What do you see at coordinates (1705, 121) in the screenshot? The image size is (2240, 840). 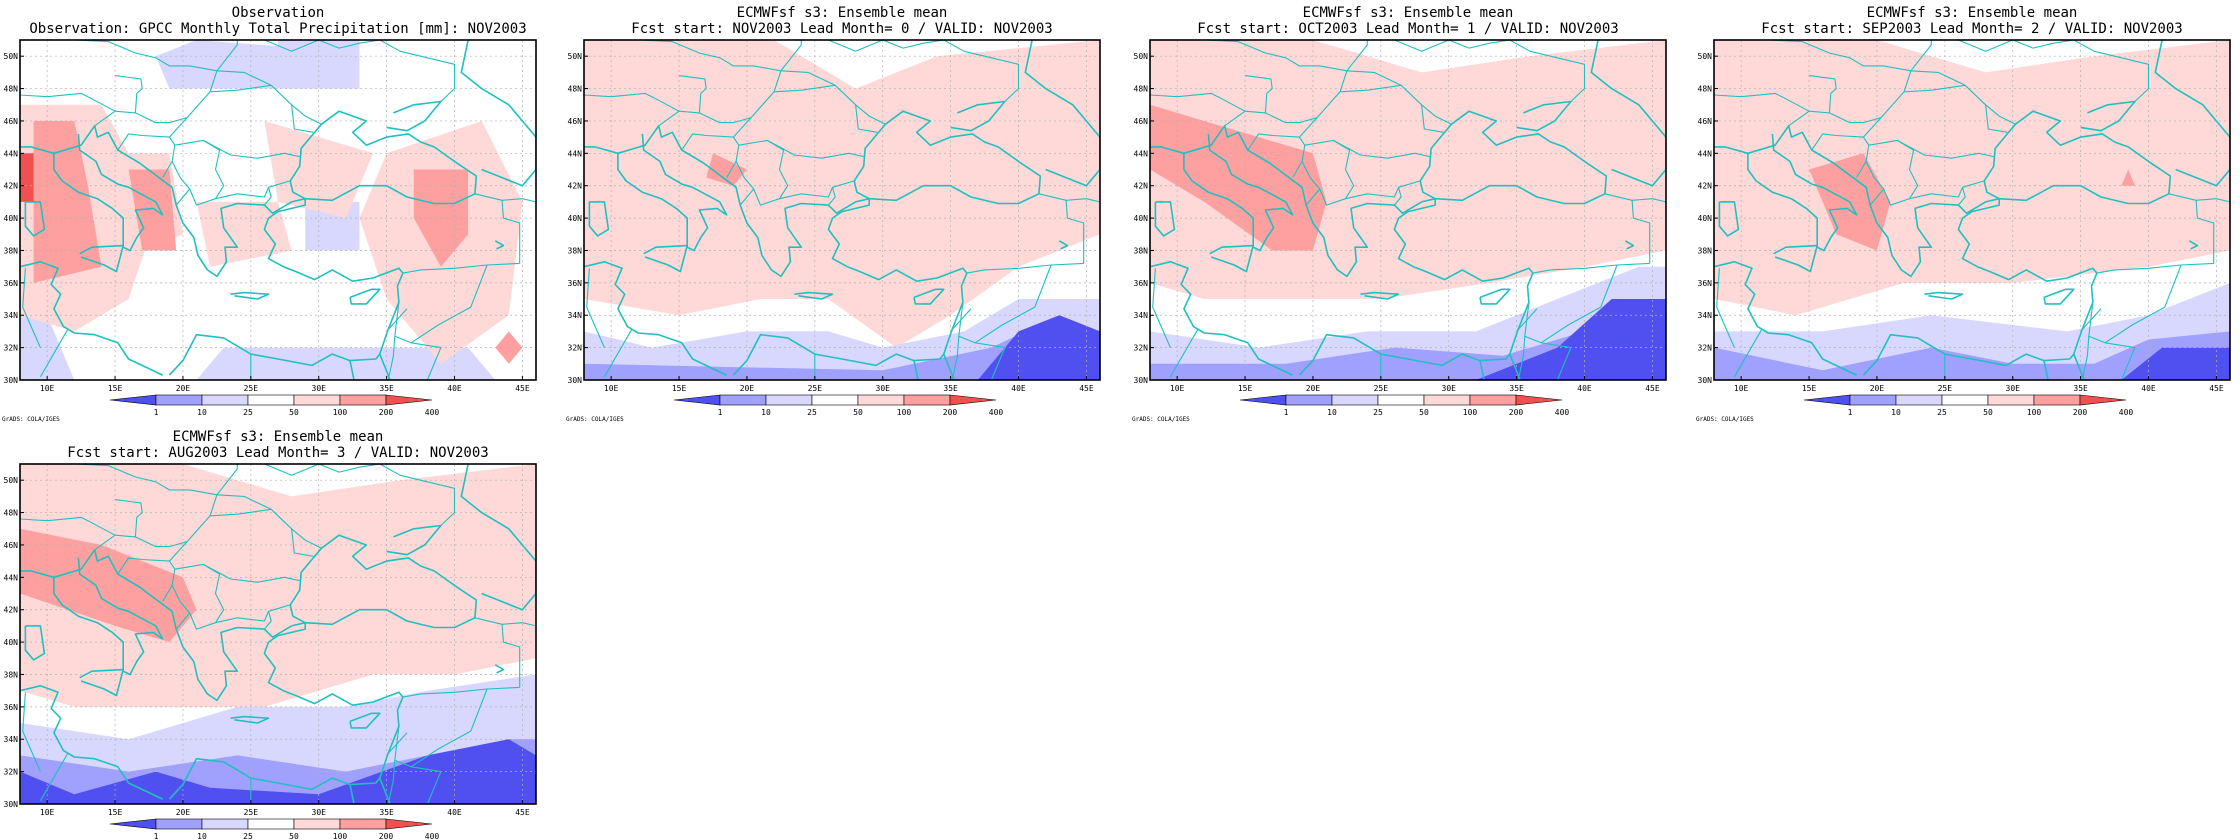 I see `y-tick-label: 46N` at bounding box center [1705, 121].